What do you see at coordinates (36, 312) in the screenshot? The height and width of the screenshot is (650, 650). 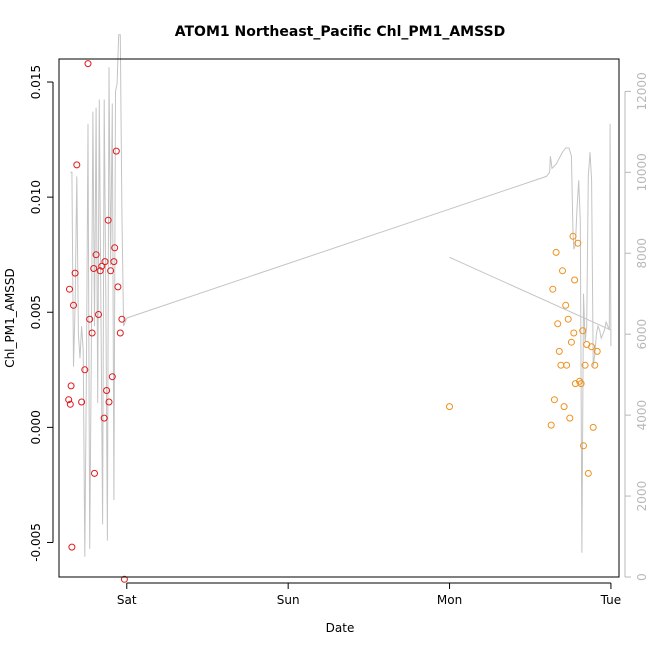 I see `y-tick-label: 0.005` at bounding box center [36, 312].